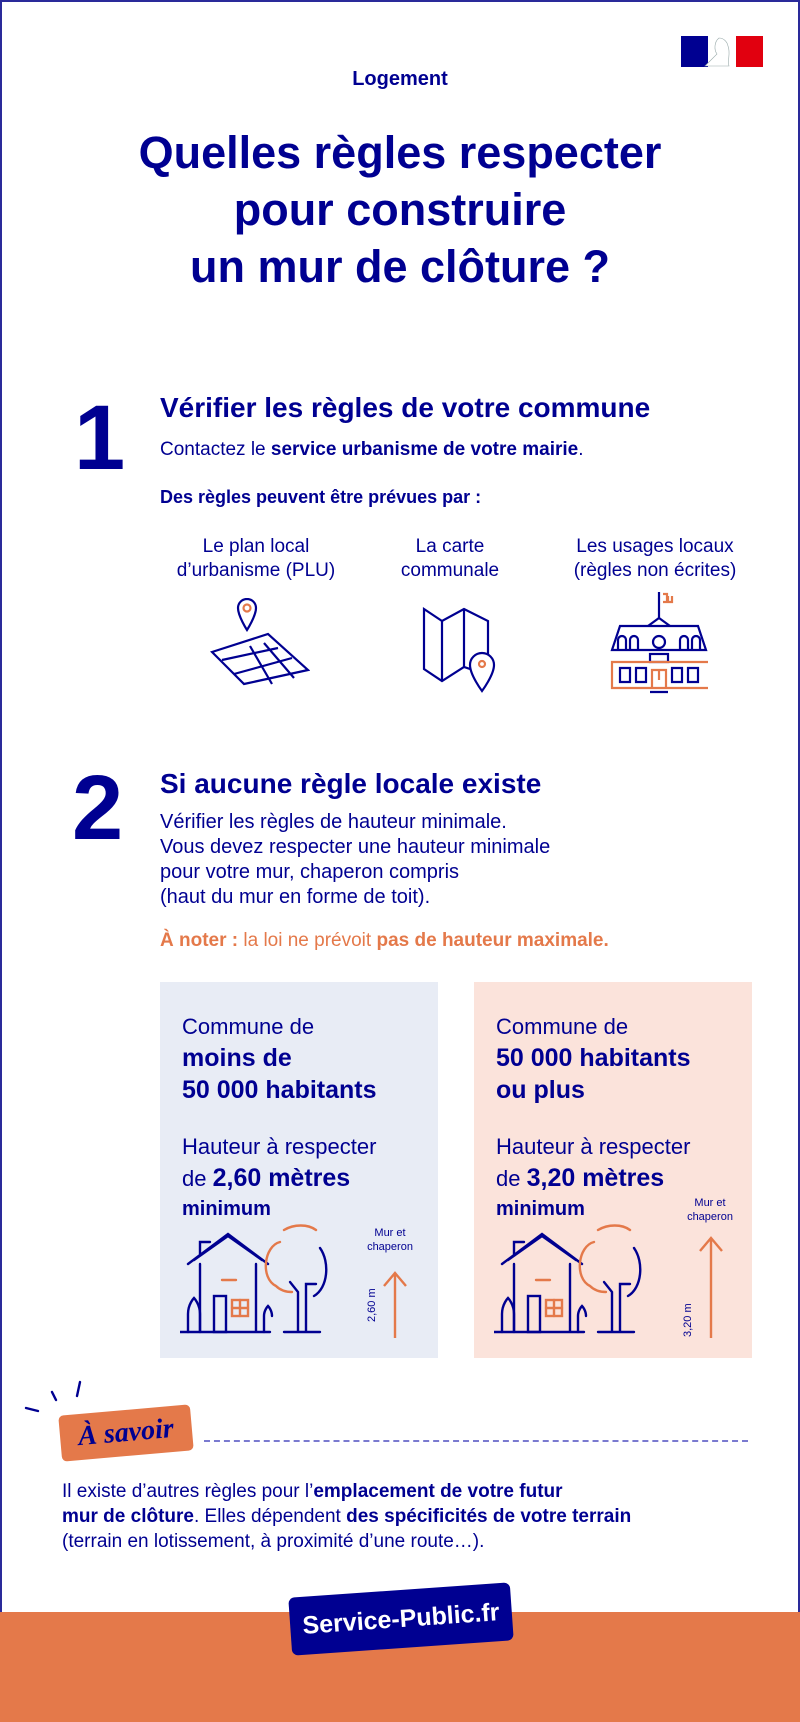 This screenshot has width=800, height=1722. What do you see at coordinates (688, 1320) in the screenshot?
I see `height-label: 3,20 m` at bounding box center [688, 1320].